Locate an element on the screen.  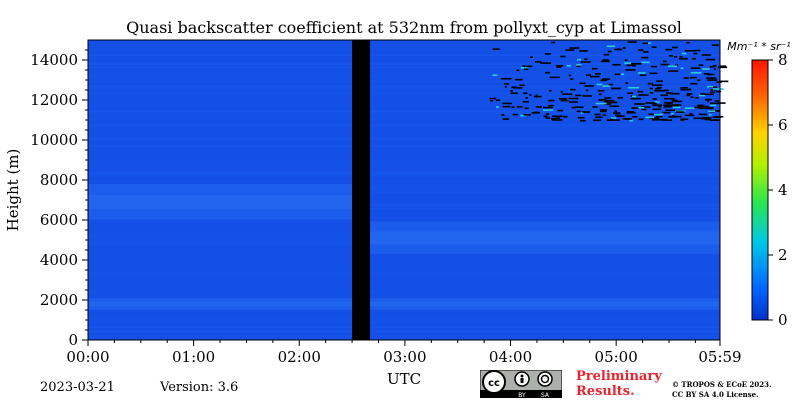
y-tick-label: 4000 is located at coordinates (59, 260).